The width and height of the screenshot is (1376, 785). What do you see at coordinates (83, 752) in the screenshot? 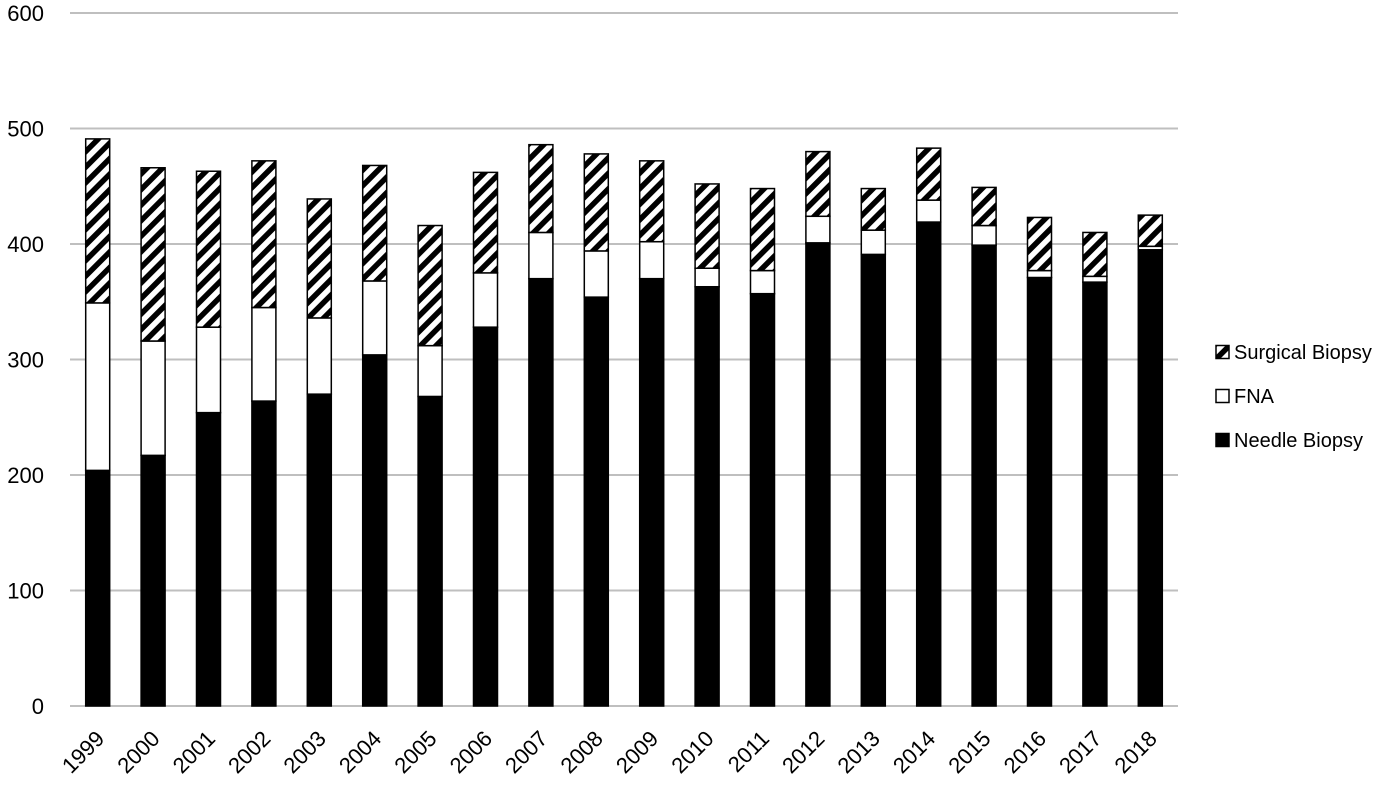
I see `x-tick-label: 1999` at bounding box center [83, 752].